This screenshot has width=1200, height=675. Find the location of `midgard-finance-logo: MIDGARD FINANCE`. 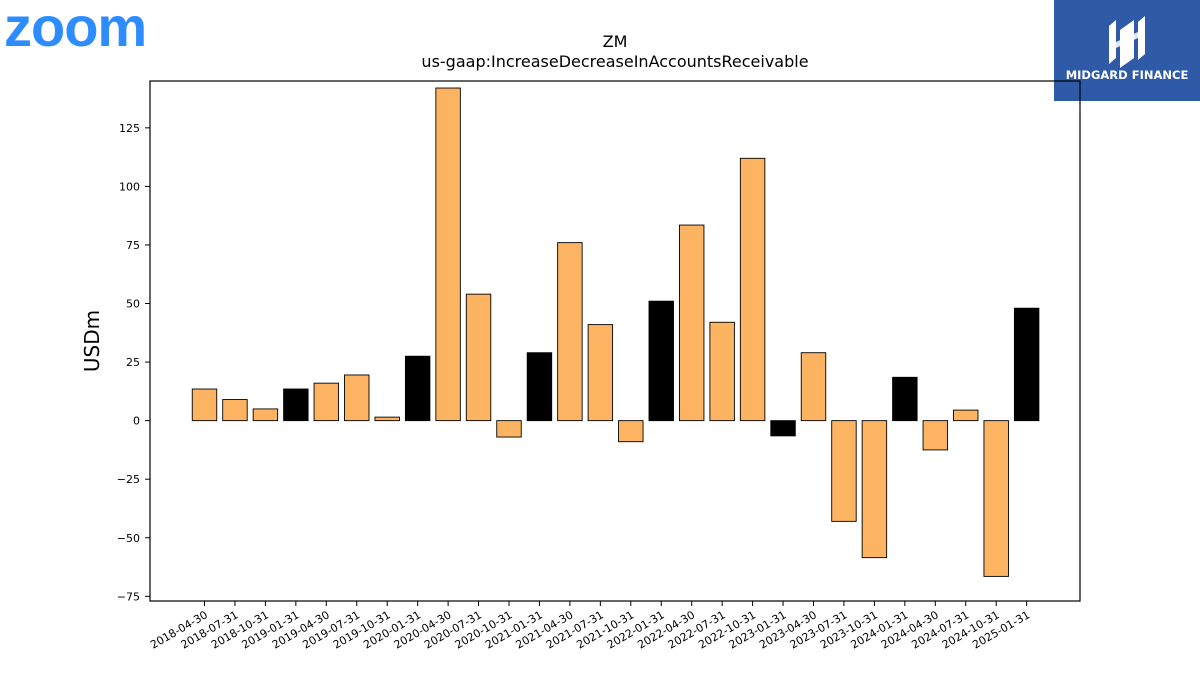

midgard-finance-logo: MIDGARD FINANCE is located at coordinates (1127, 50).